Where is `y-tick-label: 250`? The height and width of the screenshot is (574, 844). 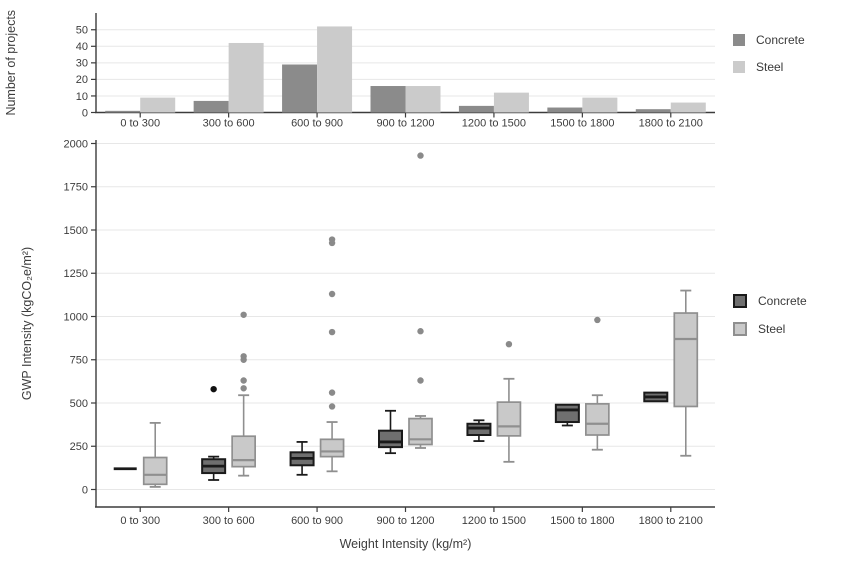
y-tick-label: 250 is located at coordinates (79, 447).